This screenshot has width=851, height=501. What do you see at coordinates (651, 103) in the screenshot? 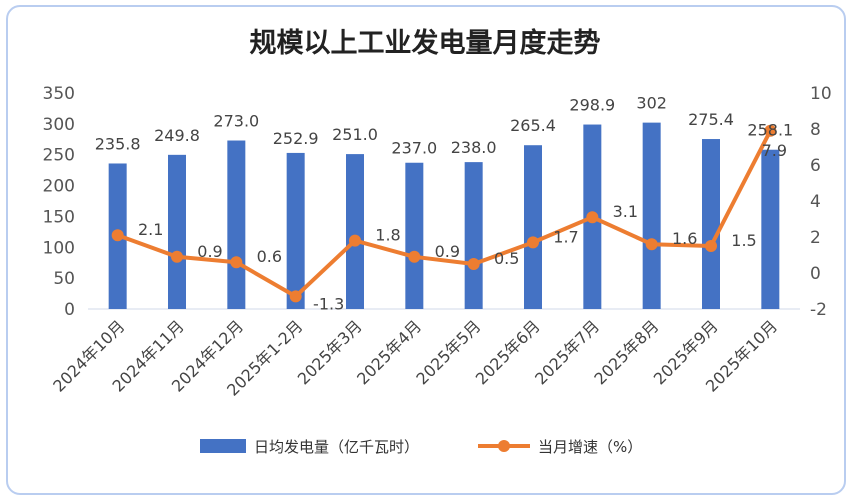
I see `bar-data-label: 302` at bounding box center [651, 103].